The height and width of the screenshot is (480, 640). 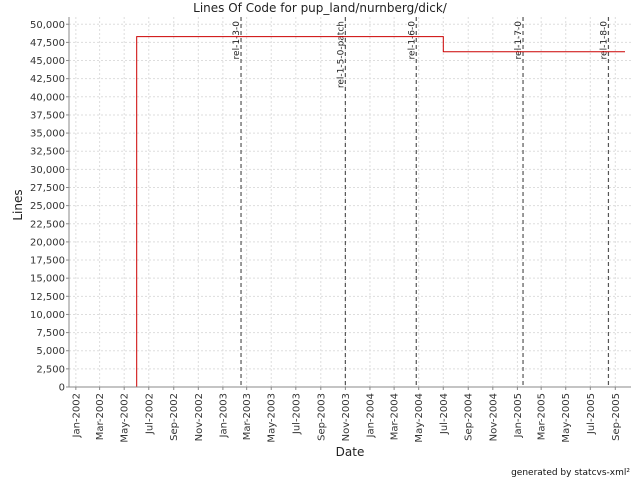 What do you see at coordinates (18, 204) in the screenshot?
I see `y-axis-title: Lines` at bounding box center [18, 204].